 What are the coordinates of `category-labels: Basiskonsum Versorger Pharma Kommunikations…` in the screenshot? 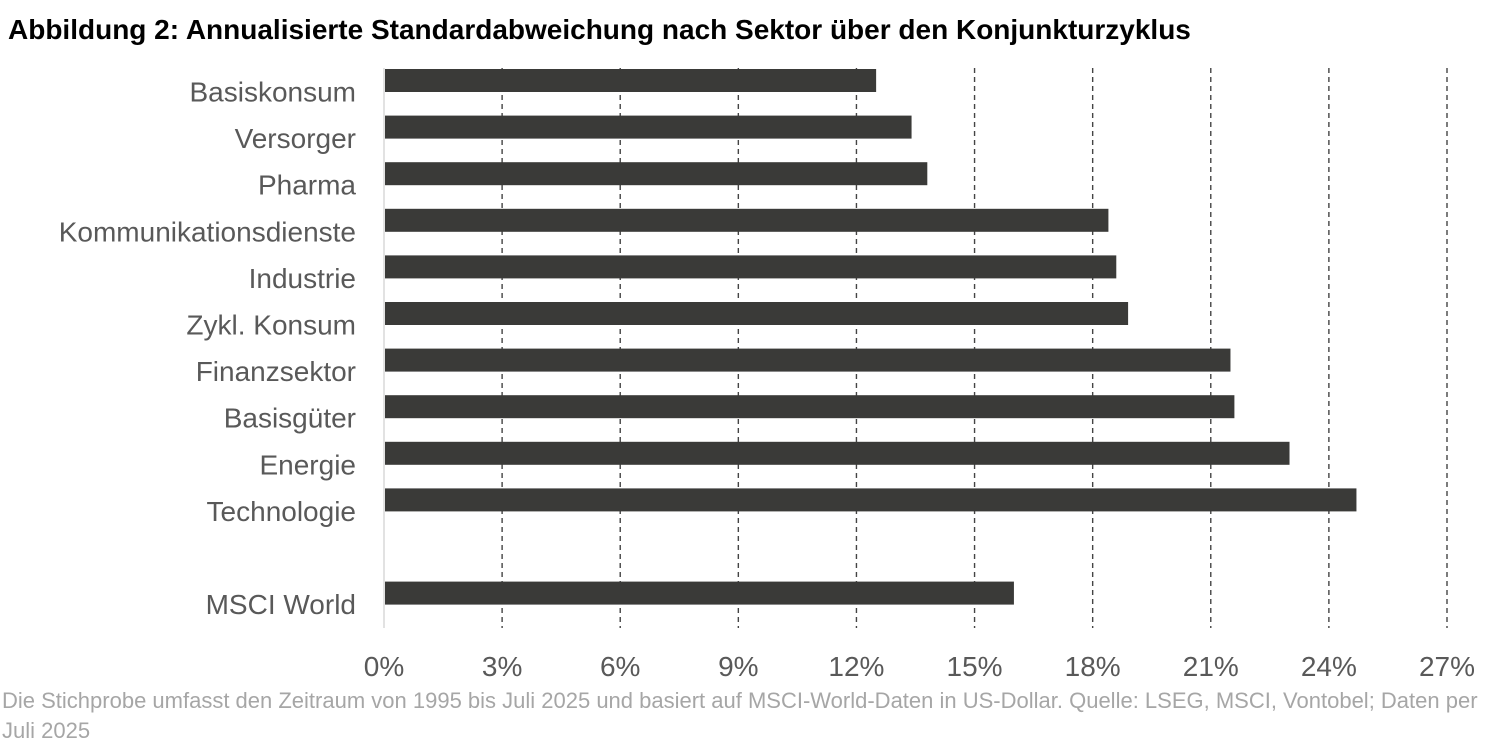 It's located at (208, 349).